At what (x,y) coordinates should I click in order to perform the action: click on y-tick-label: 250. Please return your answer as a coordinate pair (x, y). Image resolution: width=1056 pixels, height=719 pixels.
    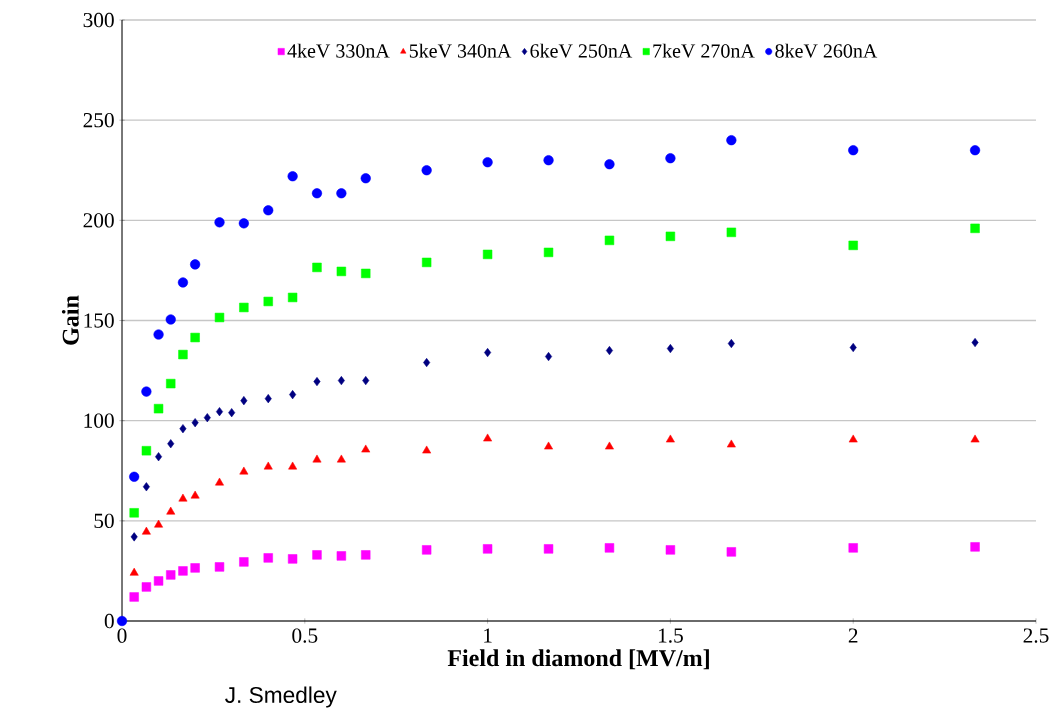
    Looking at the image, I should click on (98, 120).